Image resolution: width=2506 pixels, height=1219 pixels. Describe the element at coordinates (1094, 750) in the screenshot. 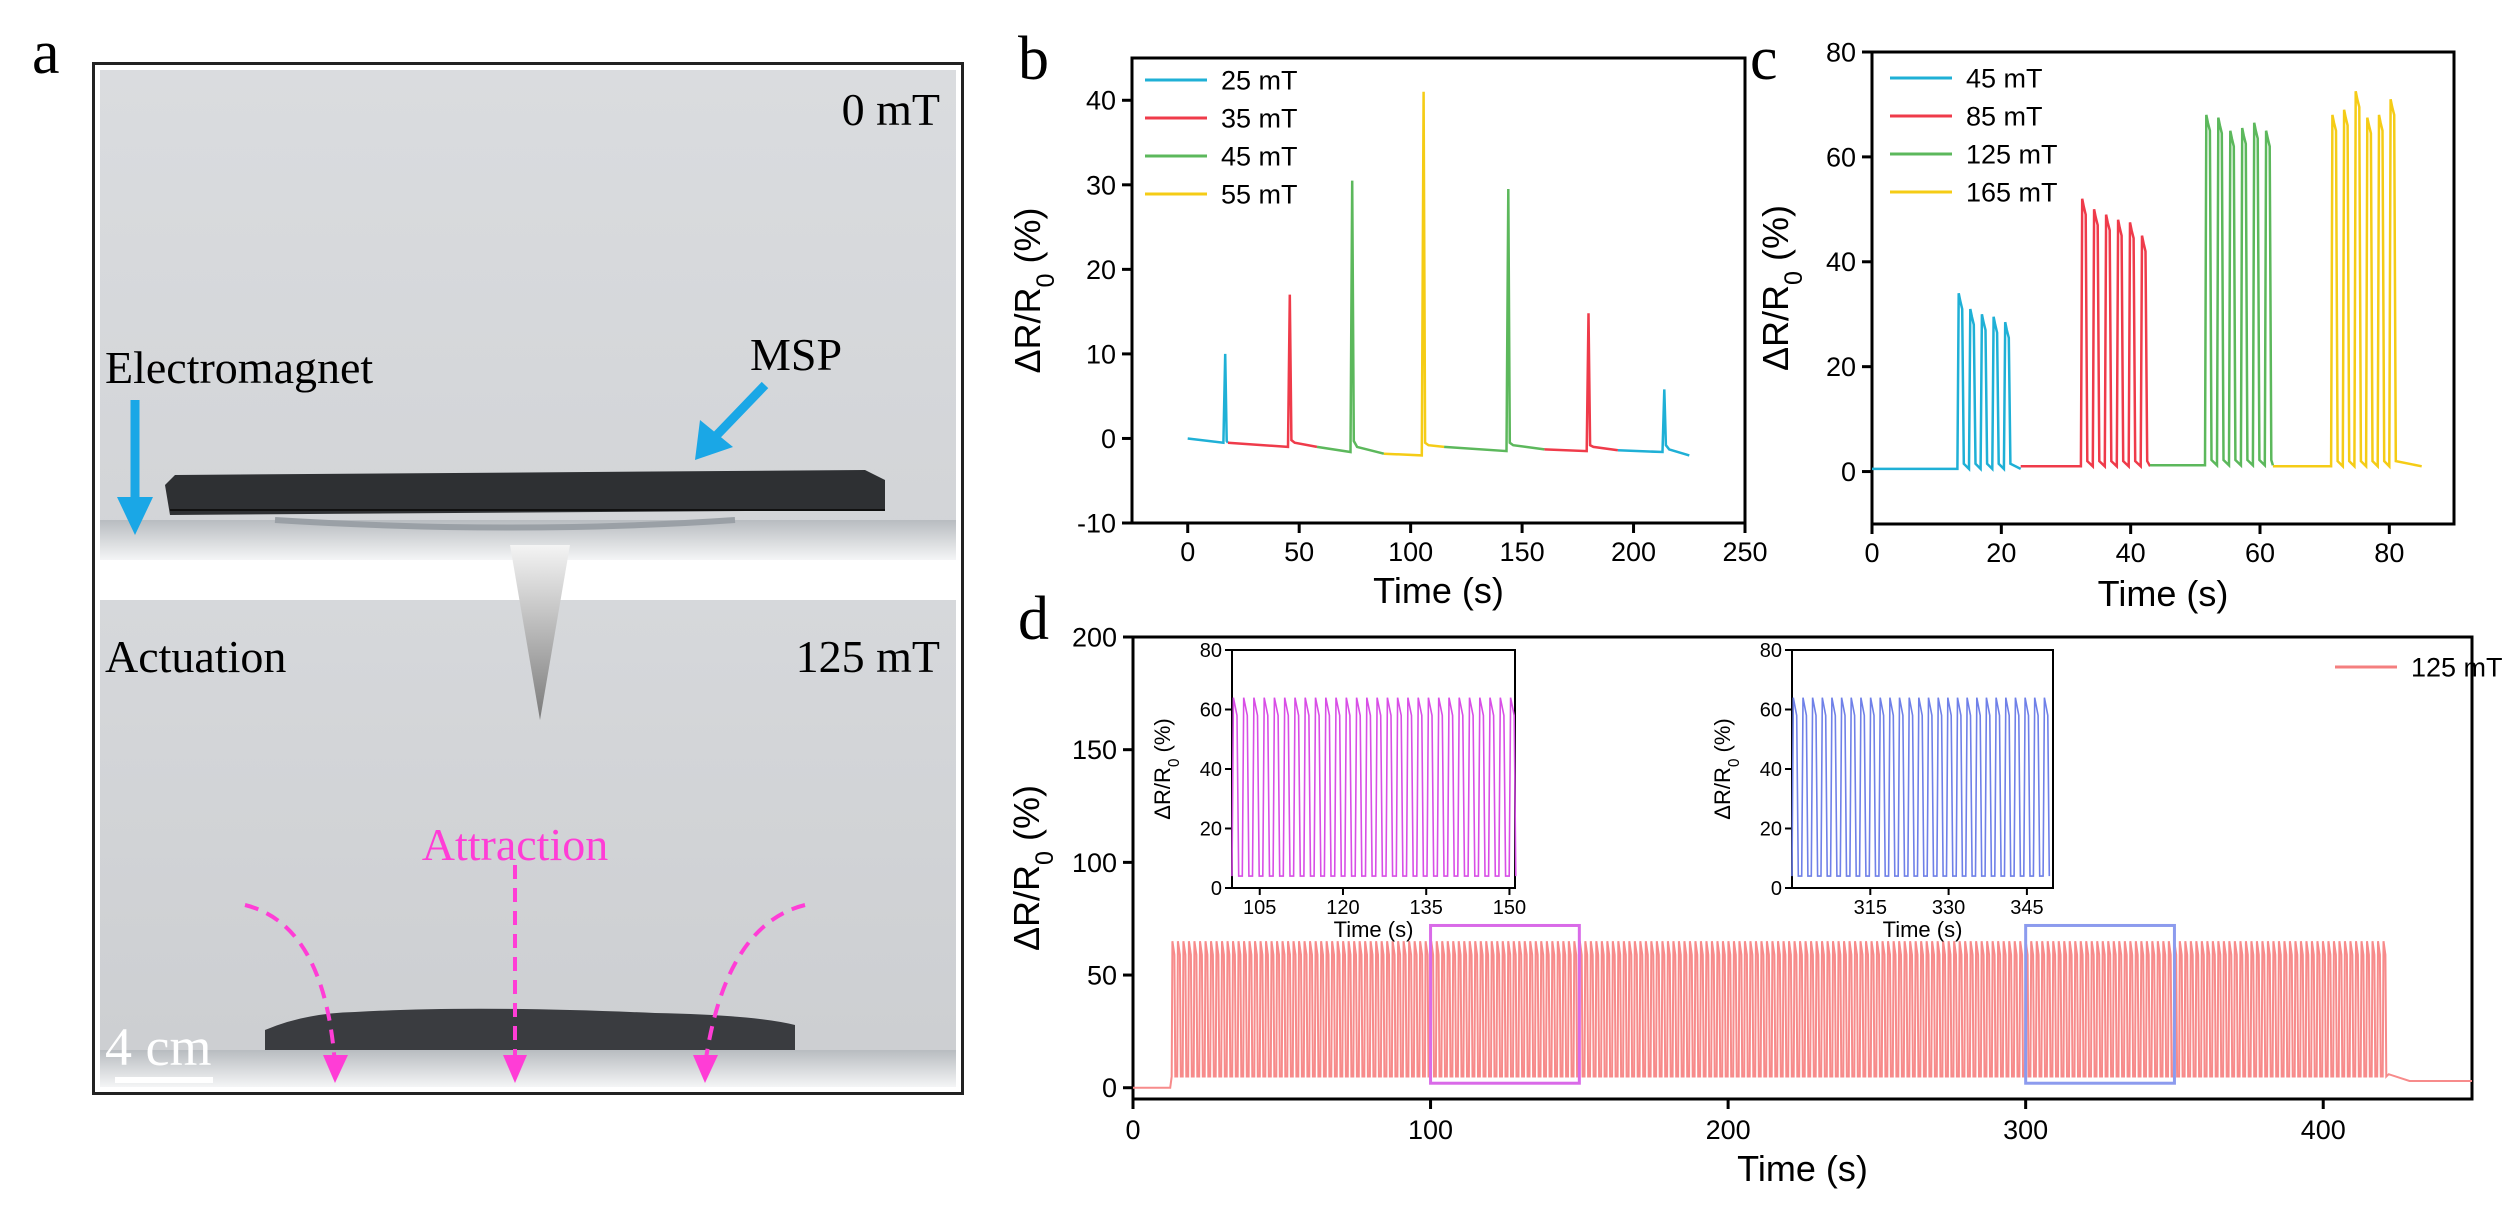

I see `d-ytick-label: 150` at that location.